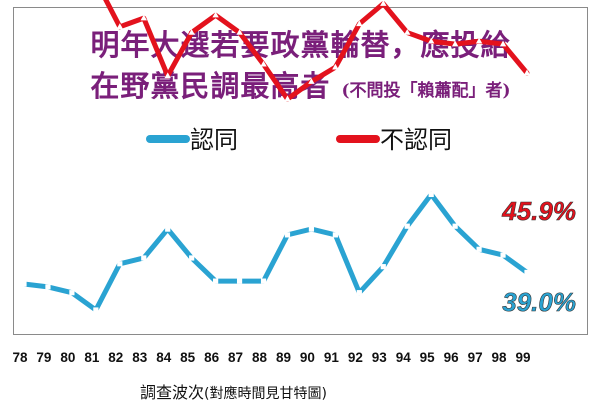 The height and width of the screenshot is (404, 598). I want to click on x-tick-label: 83, so click(140, 357).